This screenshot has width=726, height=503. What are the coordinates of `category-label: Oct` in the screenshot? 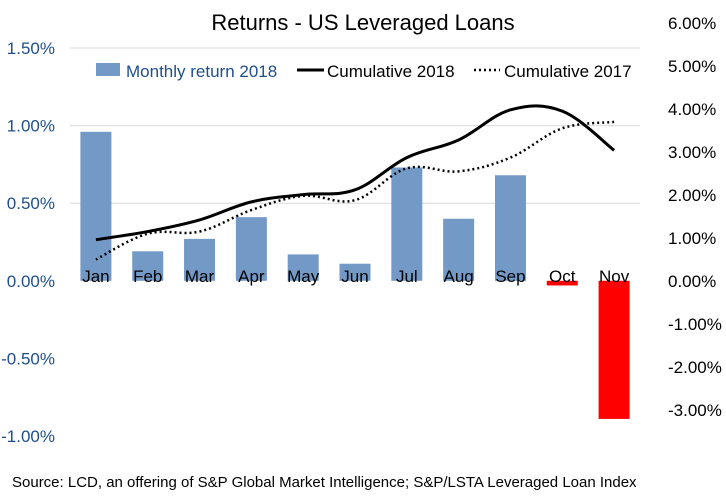 It's located at (562, 276).